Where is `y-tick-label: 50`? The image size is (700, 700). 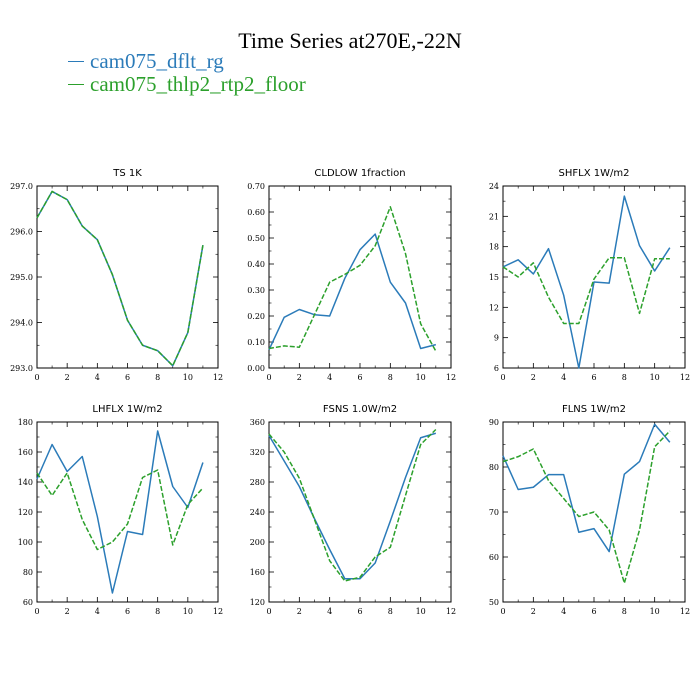 y-tick-label: 50 is located at coordinates (494, 602).